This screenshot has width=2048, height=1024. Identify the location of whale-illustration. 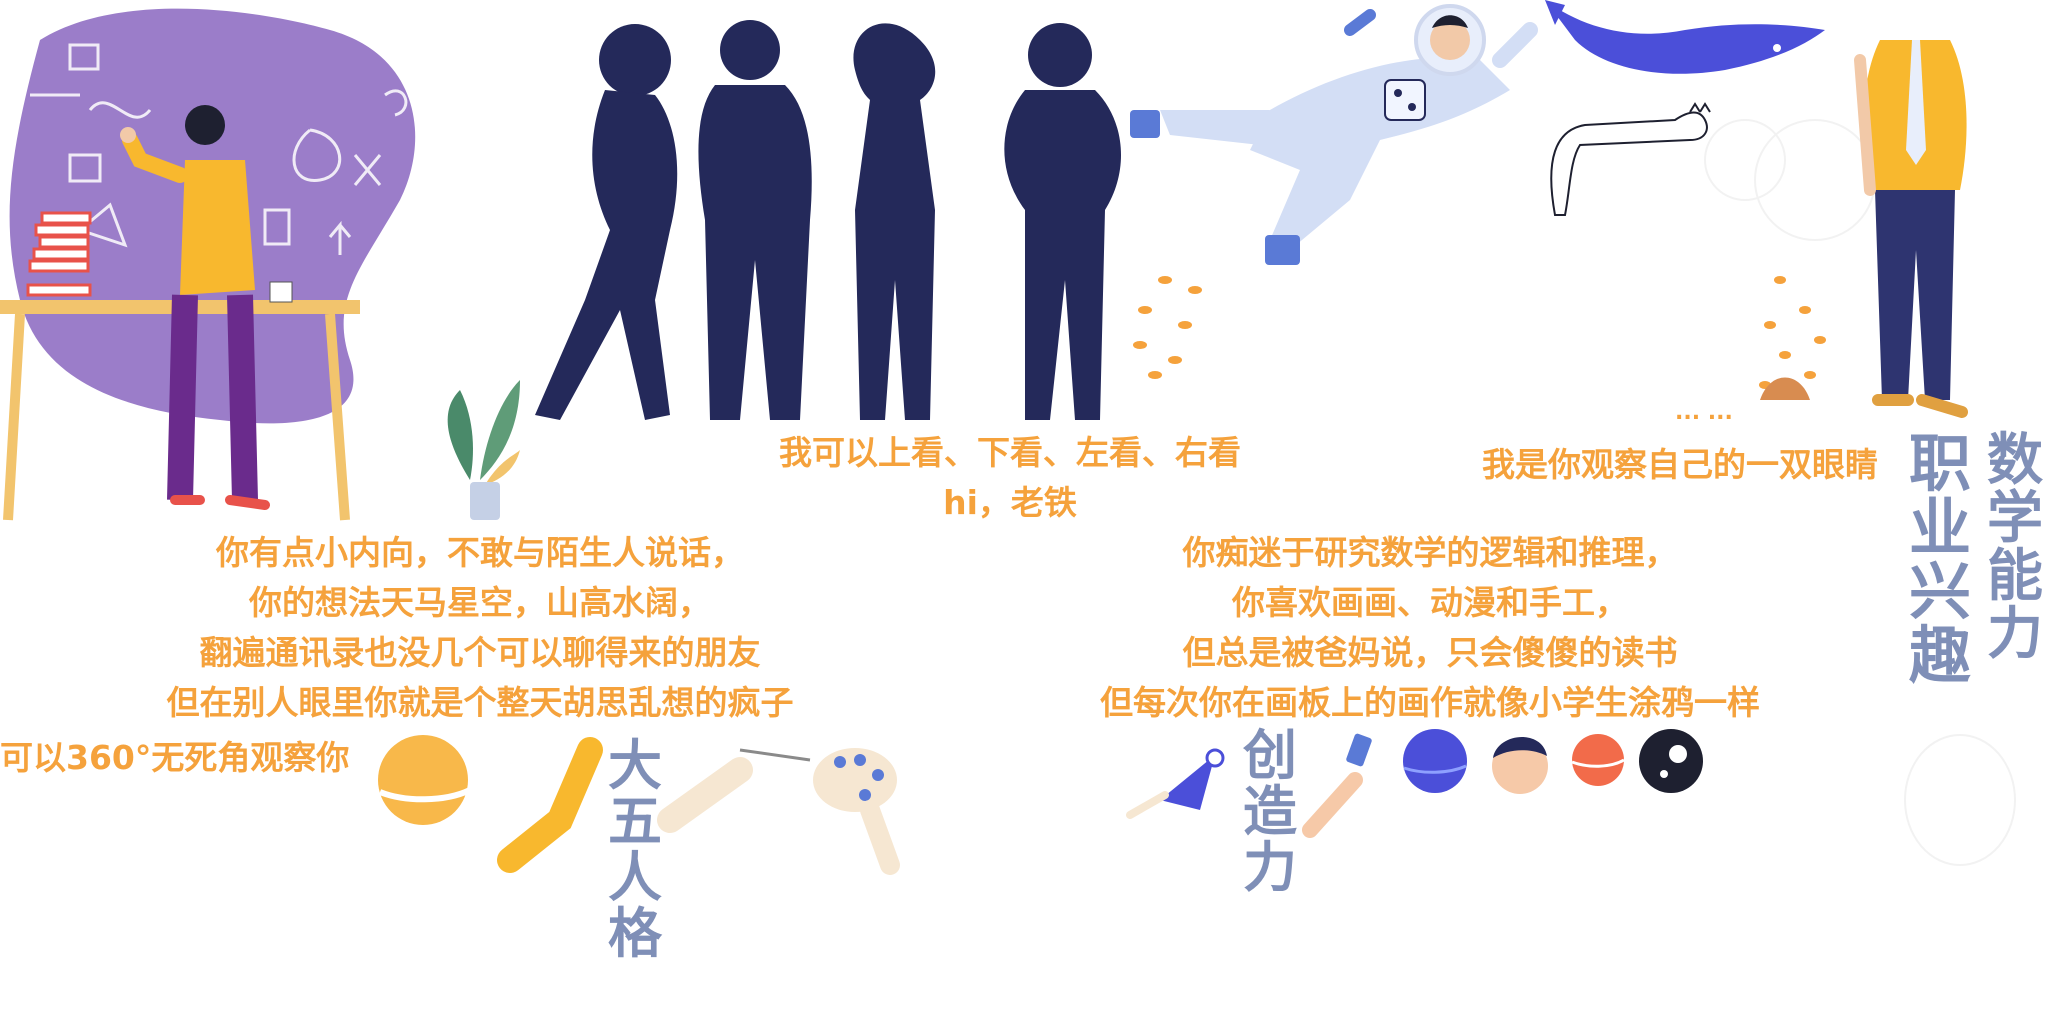
(1685, 37).